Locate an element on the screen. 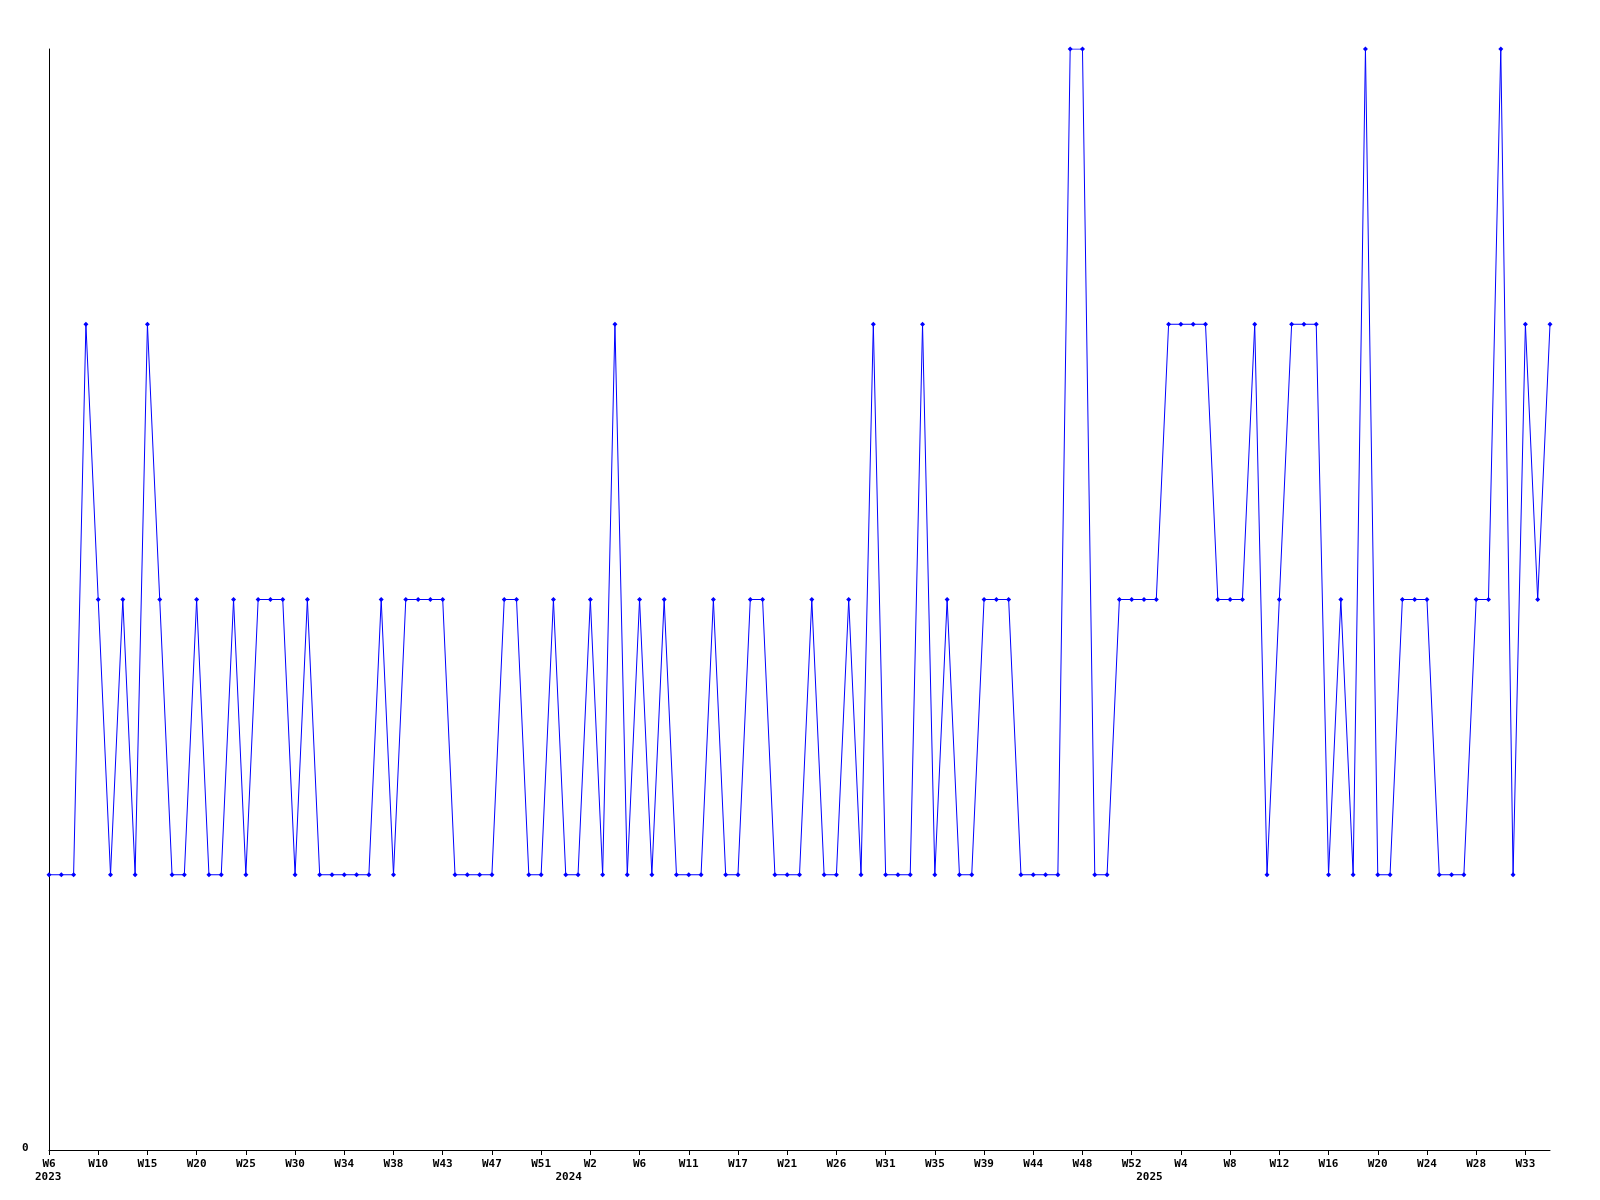 The height and width of the screenshot is (1200, 1600). x-tick-label: W30 is located at coordinates (295, 1163).